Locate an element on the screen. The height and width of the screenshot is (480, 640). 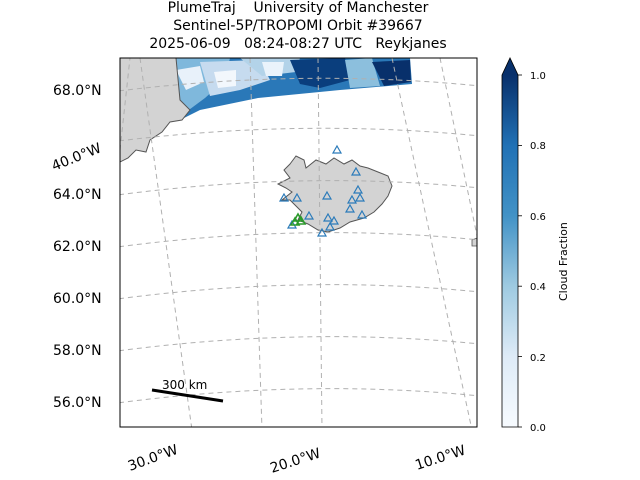
lon-label-10w: 10.0°W is located at coordinates (440, 457).